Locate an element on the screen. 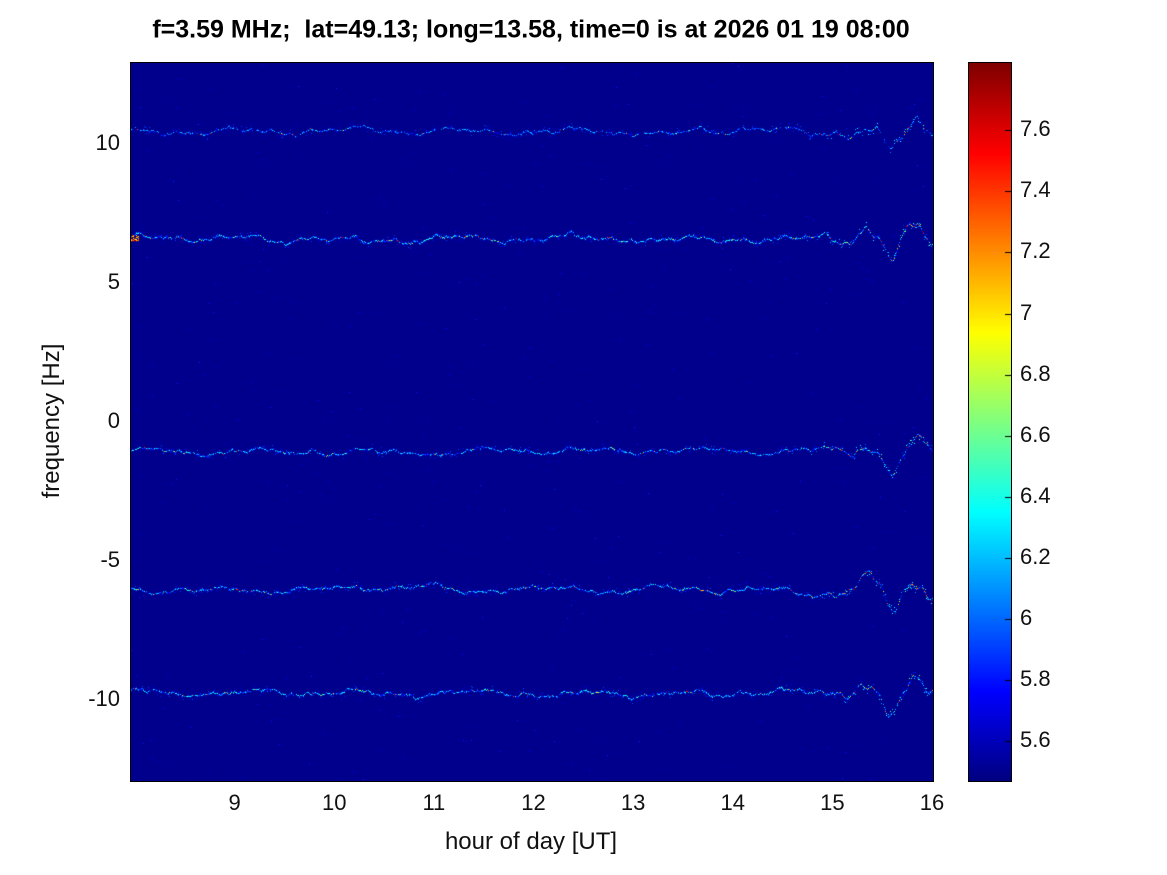  colorbar-tick-label: 6 is located at coordinates (1026, 618).